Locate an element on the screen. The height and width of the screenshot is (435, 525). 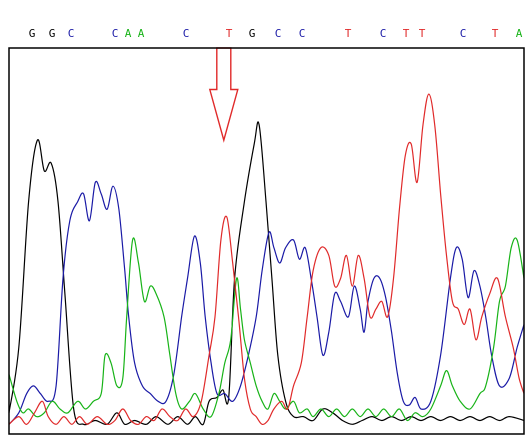
base-label-10: C is located at coordinates (278, 33).